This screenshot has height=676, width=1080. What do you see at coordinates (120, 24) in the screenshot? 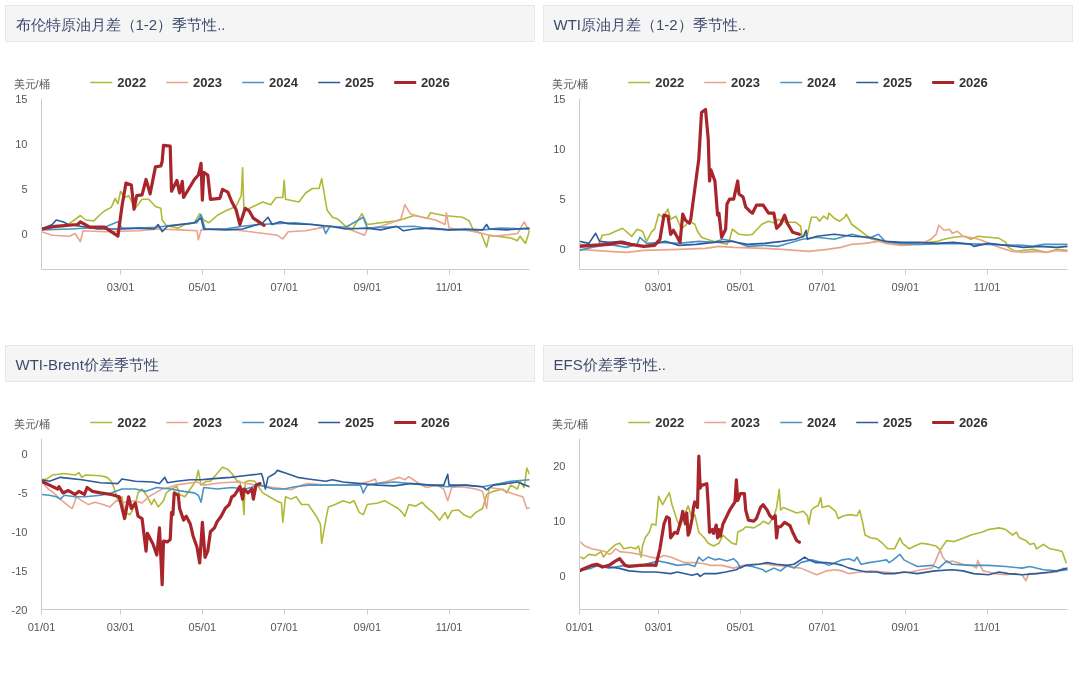
I see `chart-title: 布伦特原油月差（1-2）季节性..` at bounding box center [120, 24].